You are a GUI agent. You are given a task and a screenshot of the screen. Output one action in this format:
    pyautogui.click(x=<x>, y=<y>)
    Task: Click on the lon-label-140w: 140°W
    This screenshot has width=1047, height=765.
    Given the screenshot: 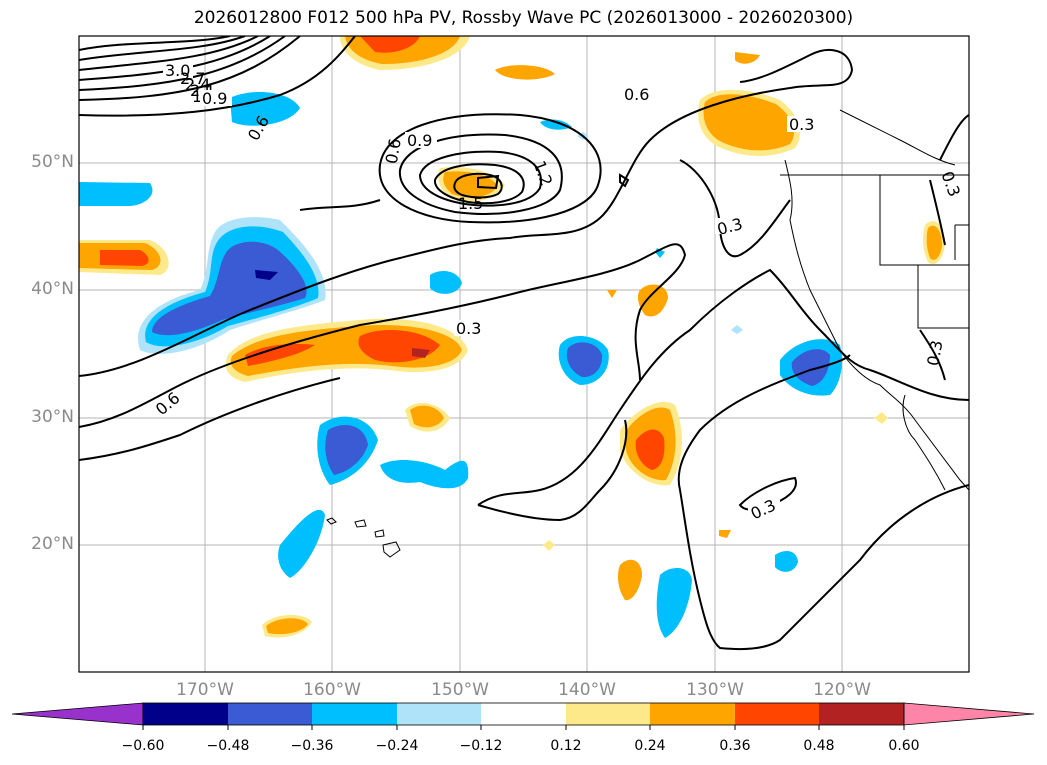 What is the action you would take?
    pyautogui.click(x=587, y=690)
    